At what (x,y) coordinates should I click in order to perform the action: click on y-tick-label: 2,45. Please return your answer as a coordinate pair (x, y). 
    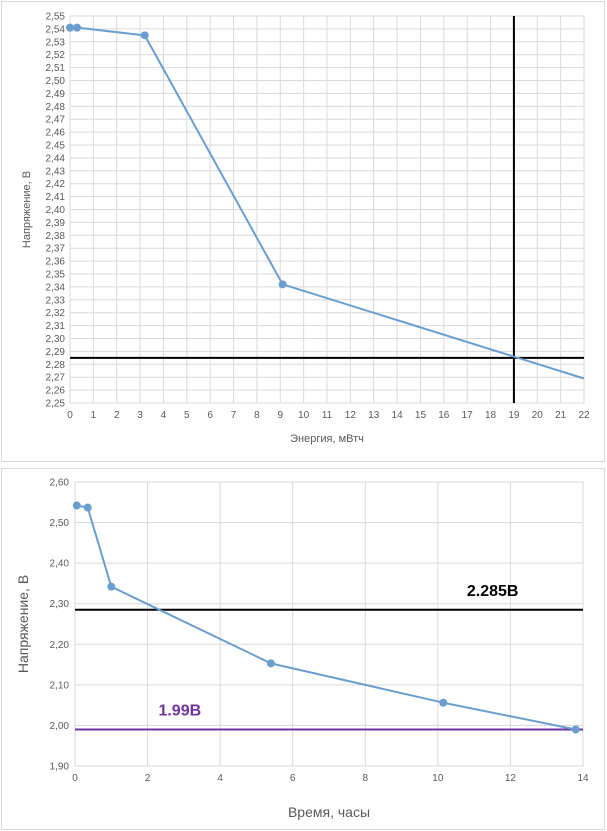
    Looking at the image, I should click on (56, 146).